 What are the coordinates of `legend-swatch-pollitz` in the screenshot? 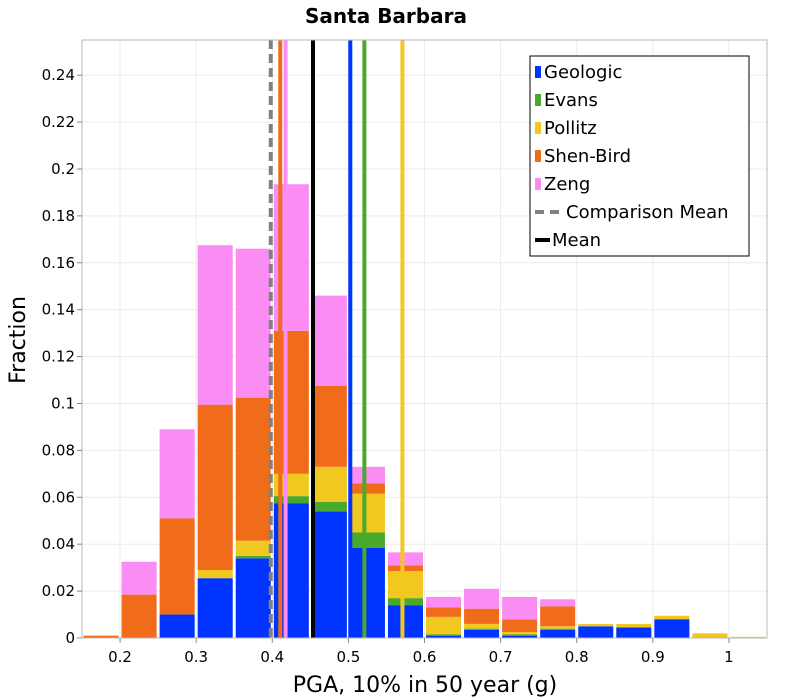 It's located at (538, 128).